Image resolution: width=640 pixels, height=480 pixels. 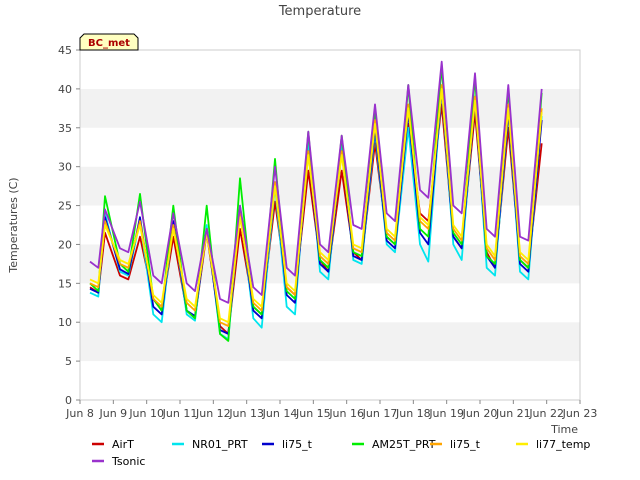 I want to click on annotation-text: BC_met, so click(x=109, y=43).